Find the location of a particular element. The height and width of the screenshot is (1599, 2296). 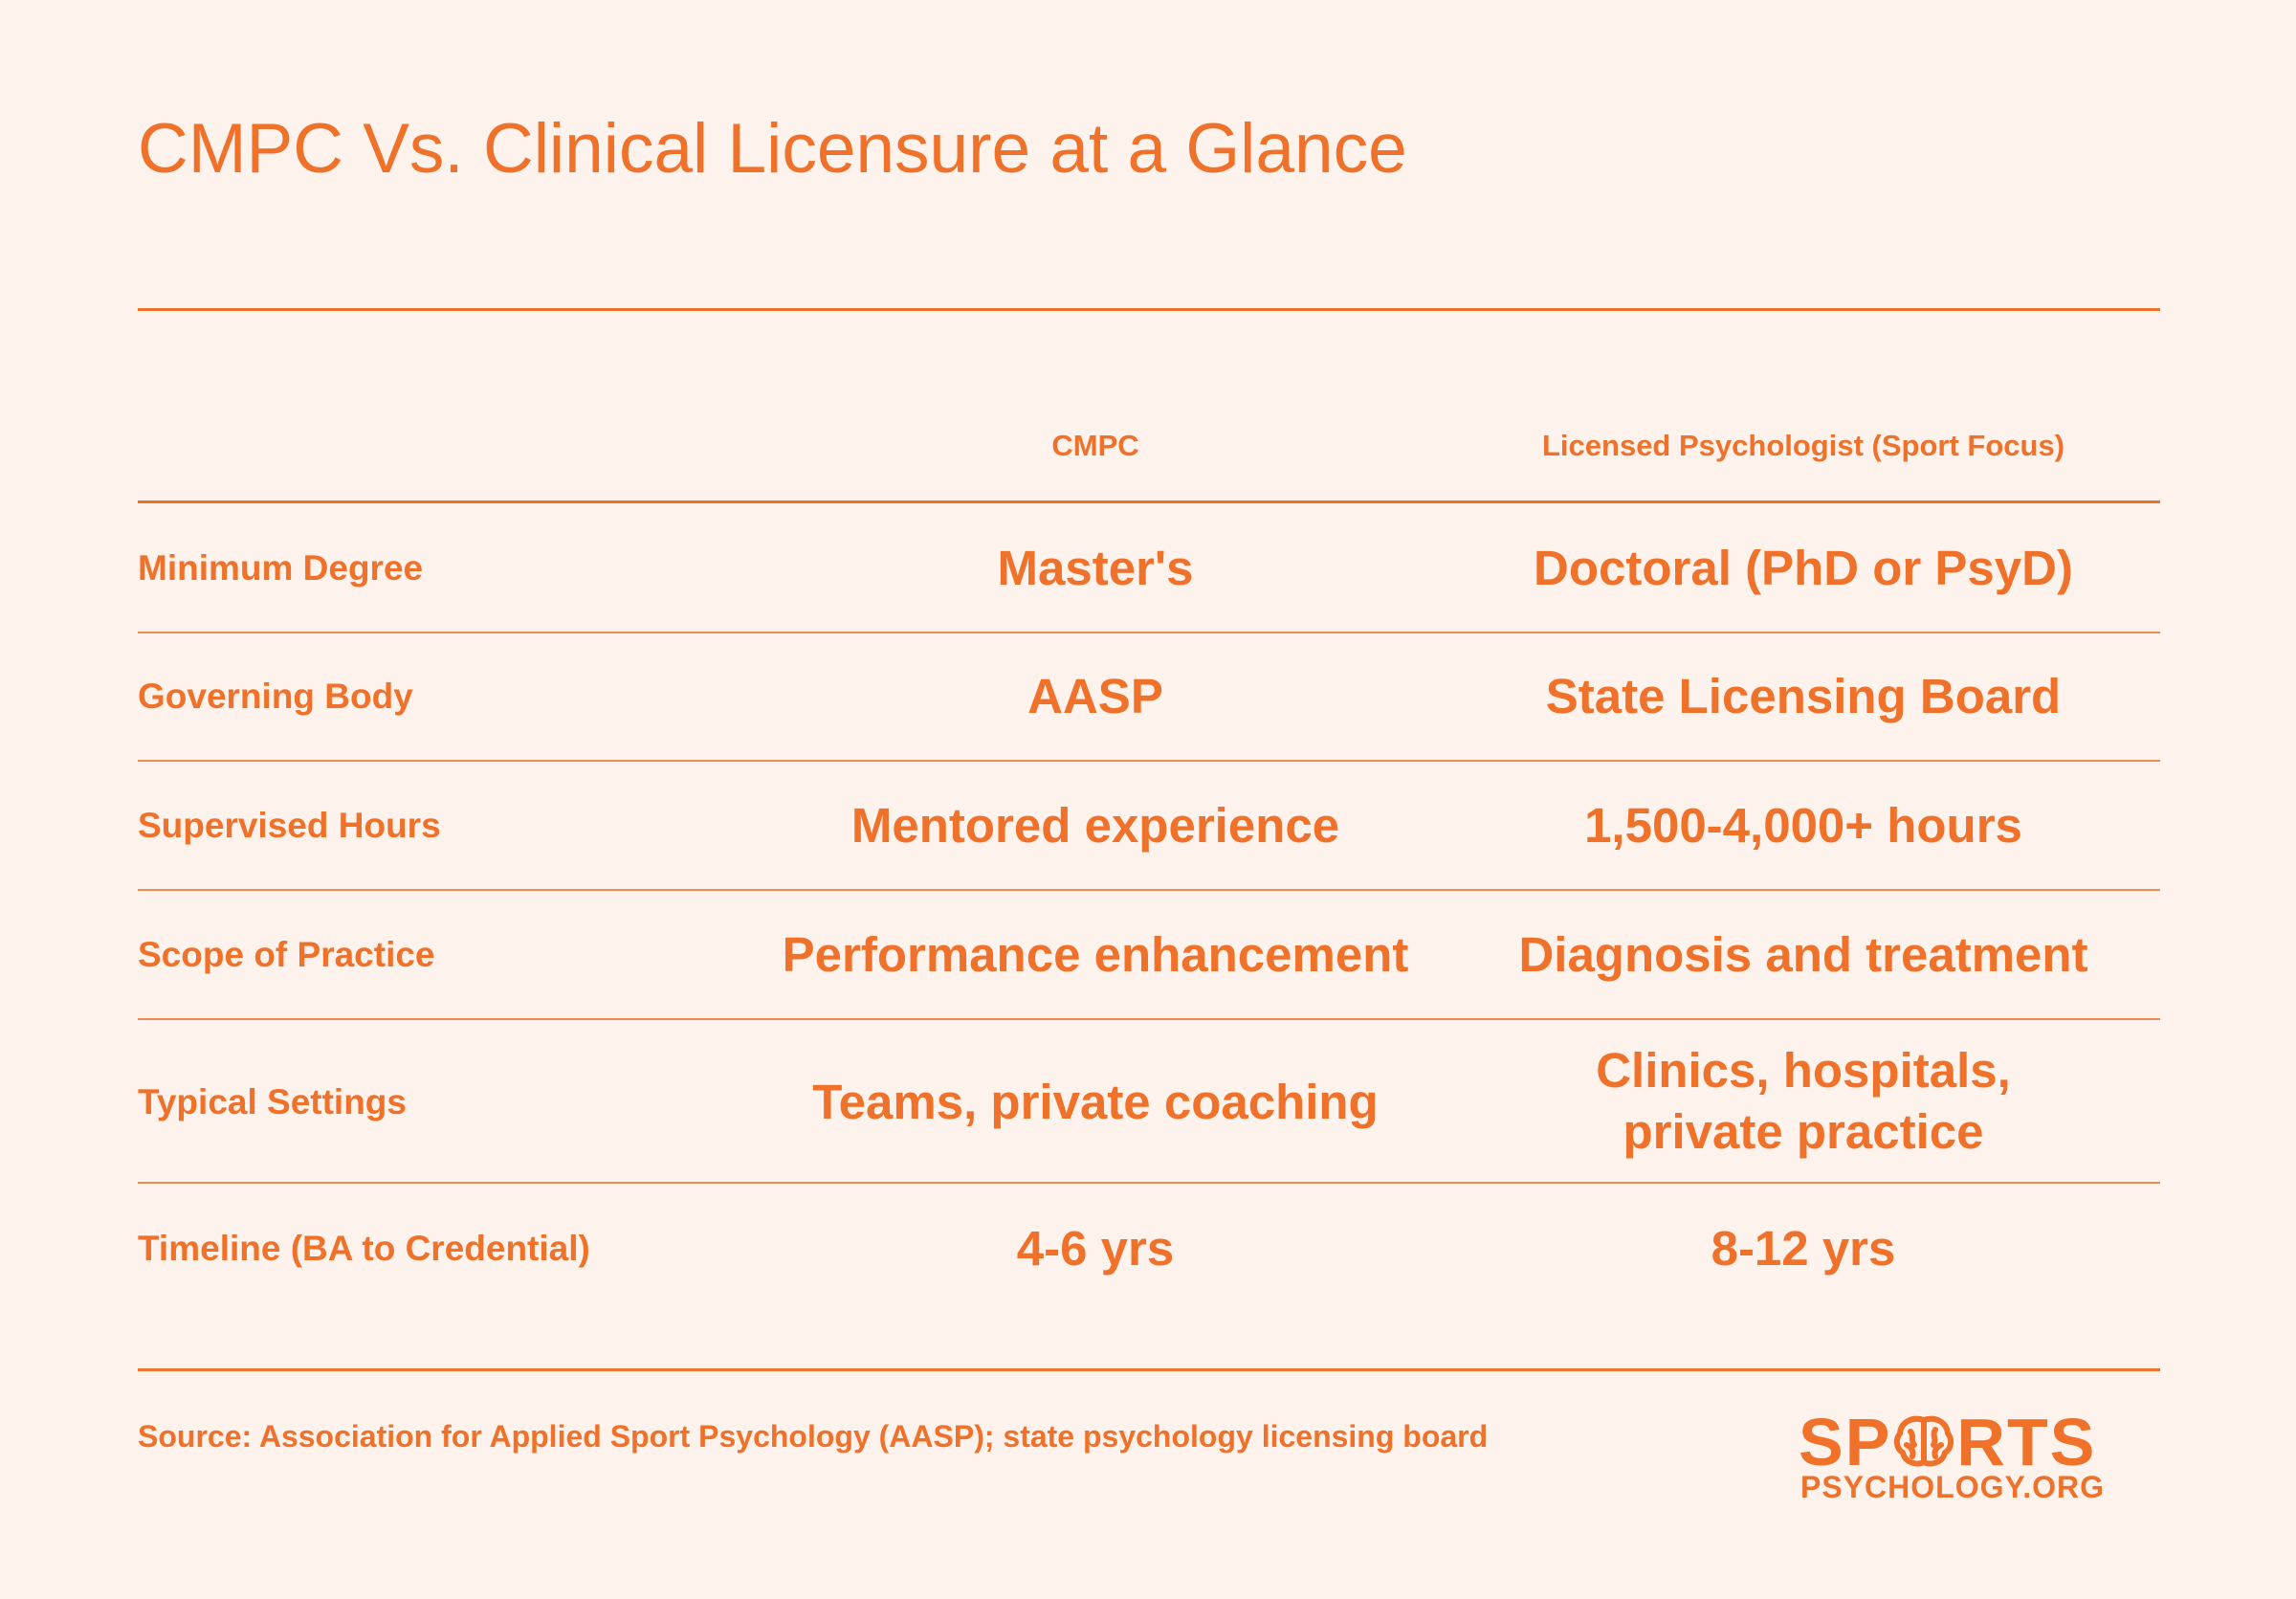

header-divider is located at coordinates (1149, 501).